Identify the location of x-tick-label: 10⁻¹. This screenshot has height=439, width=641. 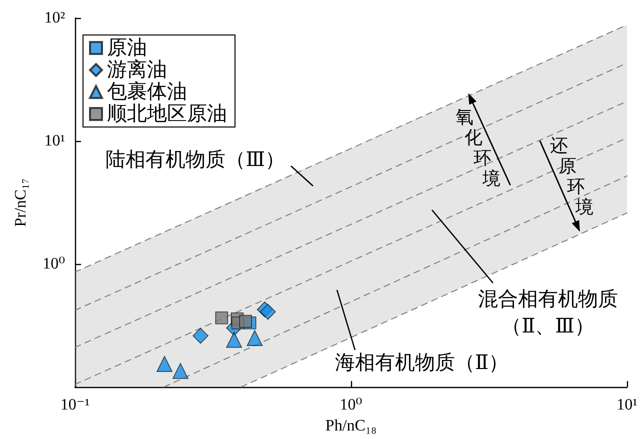
(75, 405).